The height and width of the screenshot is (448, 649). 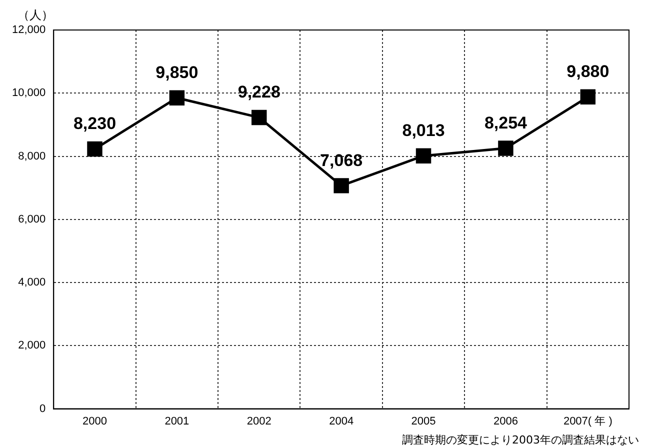 What do you see at coordinates (341, 160) in the screenshot?
I see `data-label: 7,068` at bounding box center [341, 160].